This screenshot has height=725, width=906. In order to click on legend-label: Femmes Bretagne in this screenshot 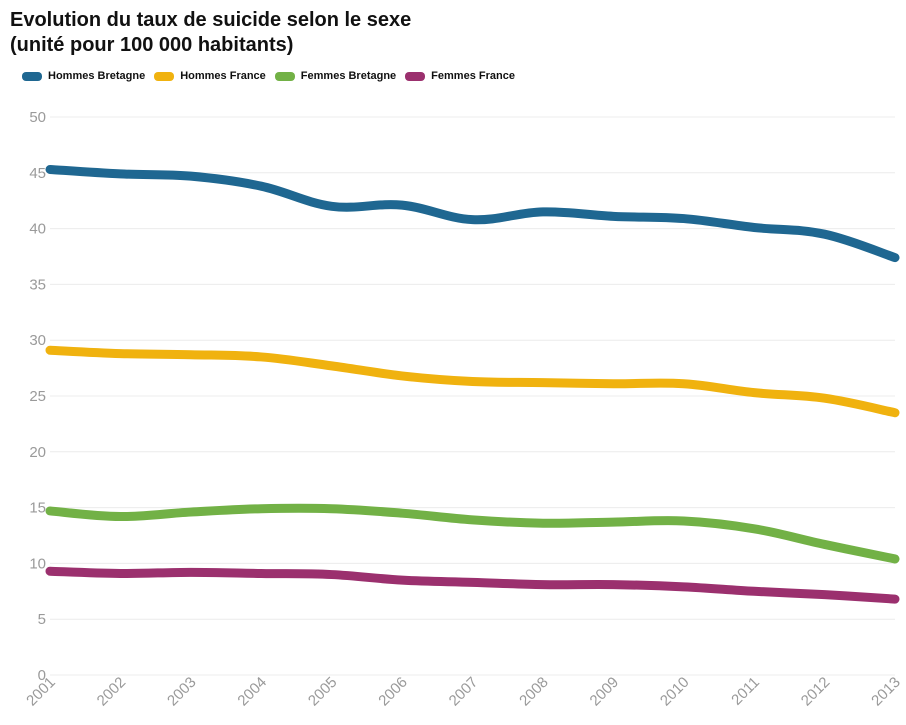, I will do `click(348, 76)`.